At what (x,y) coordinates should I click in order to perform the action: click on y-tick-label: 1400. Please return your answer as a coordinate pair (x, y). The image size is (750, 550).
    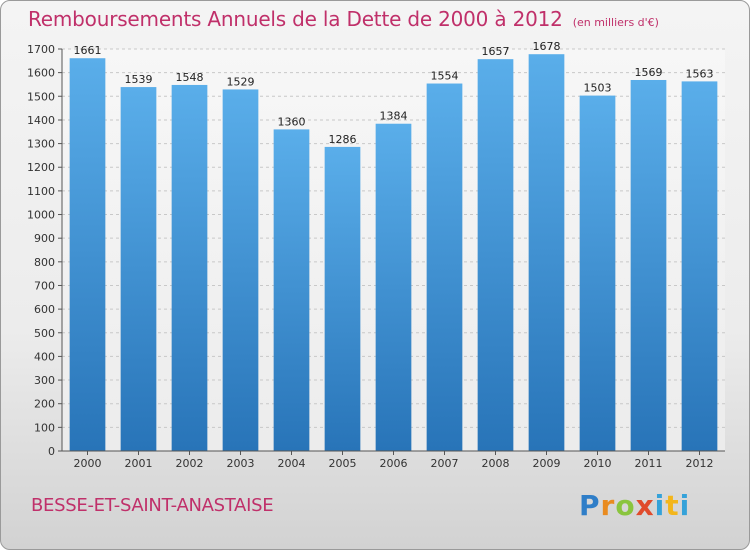
    Looking at the image, I should click on (41, 120).